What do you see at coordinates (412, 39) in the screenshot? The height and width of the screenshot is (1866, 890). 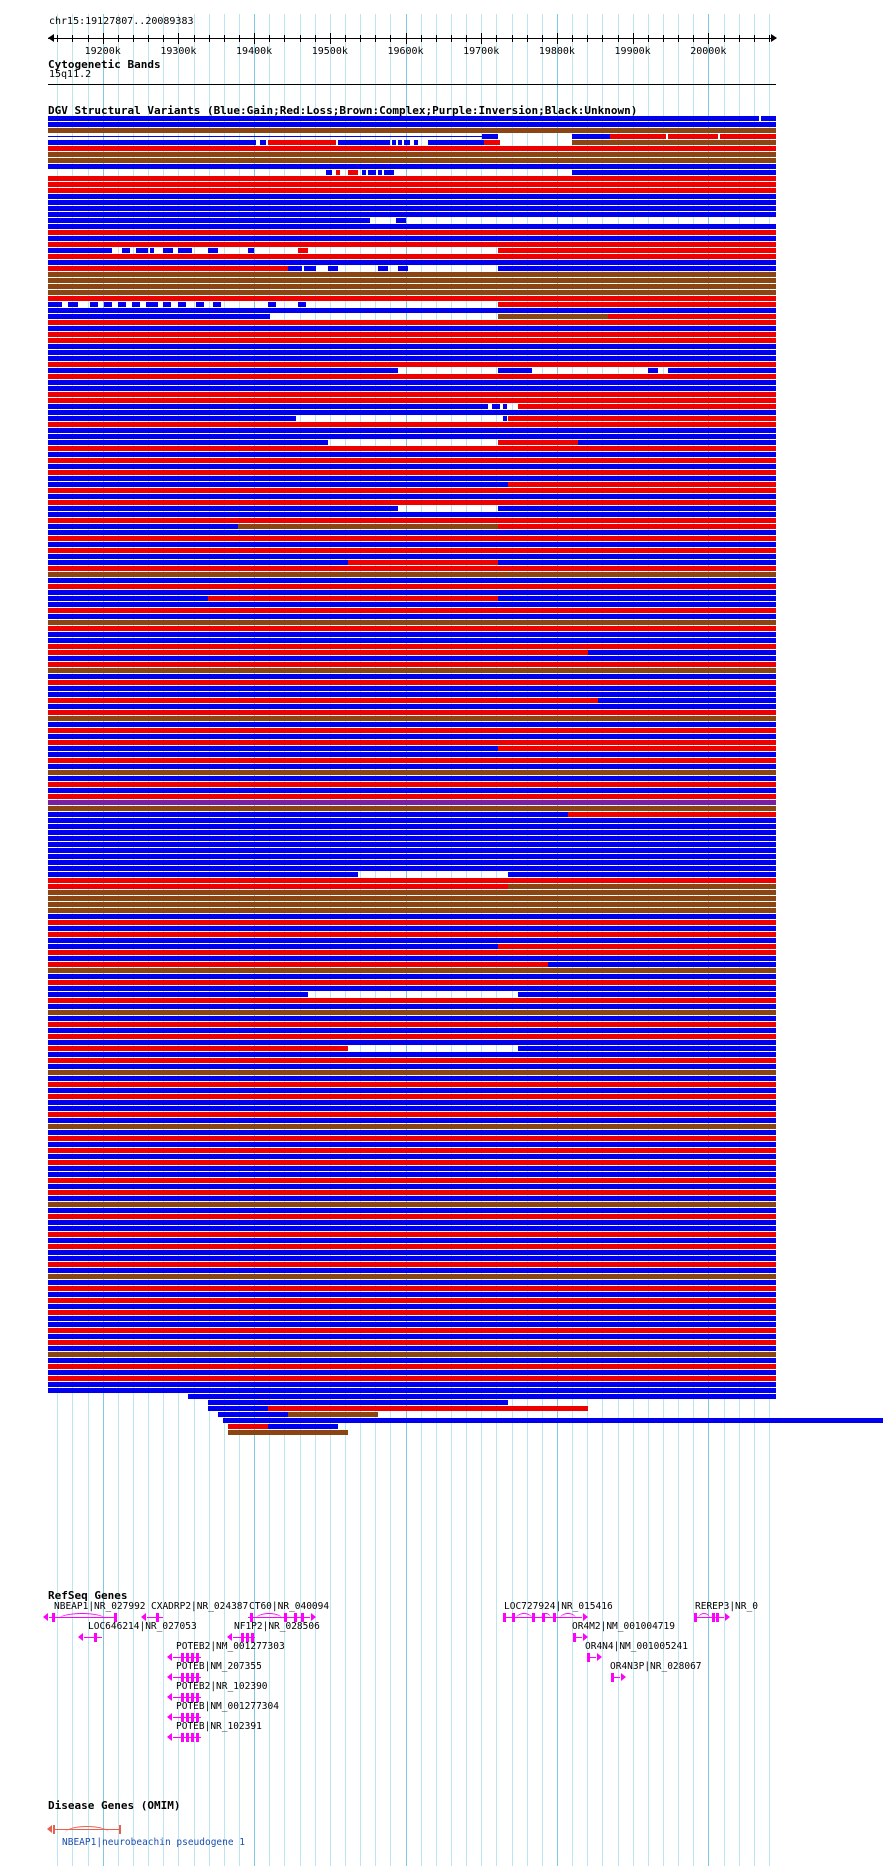 I see `coordinate-ruler` at bounding box center [412, 39].